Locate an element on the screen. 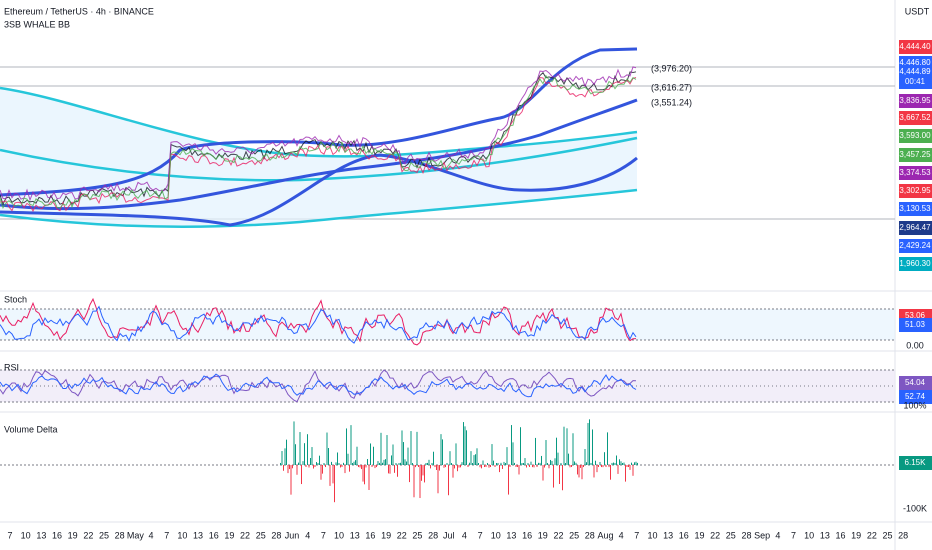 Image resolution: width=932 pixels, height=550 pixels. pane-label: 51.03 is located at coordinates (915, 324).